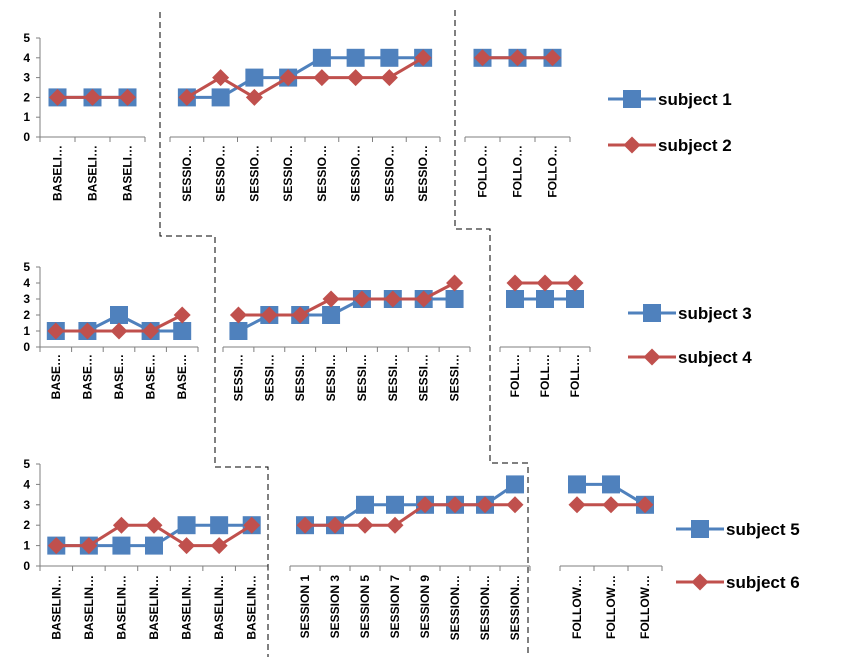  Describe the element at coordinates (26, 484) in the screenshot. I see `chart-3-y-tick-label: 4` at that location.